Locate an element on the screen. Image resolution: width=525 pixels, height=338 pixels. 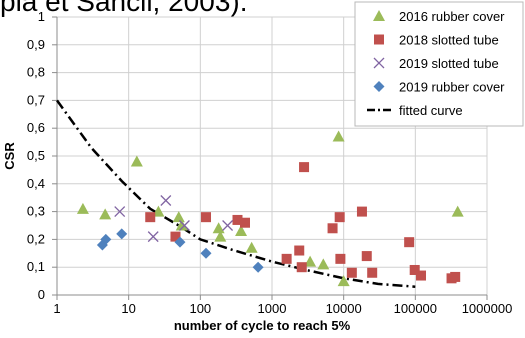
series-diamond is located at coordinates (180, 250).